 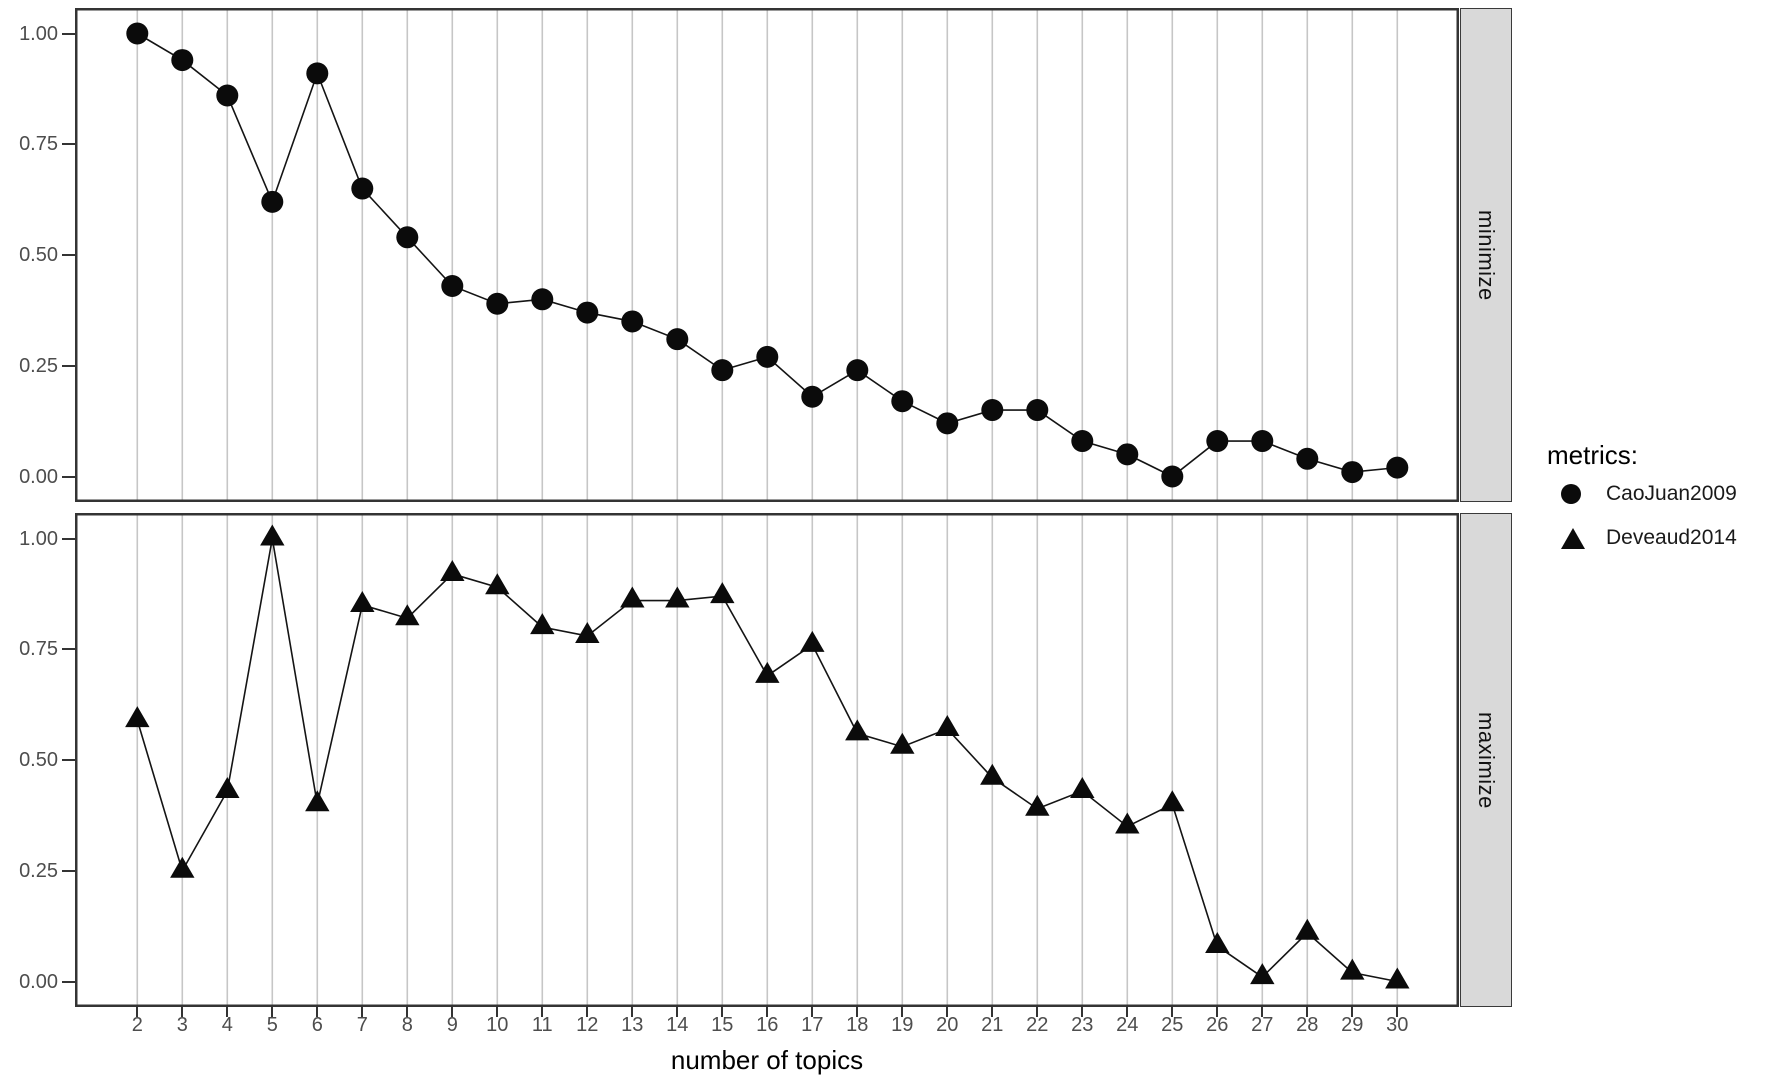 I want to click on x-tick-label: 9, so click(x=452, y=1025).